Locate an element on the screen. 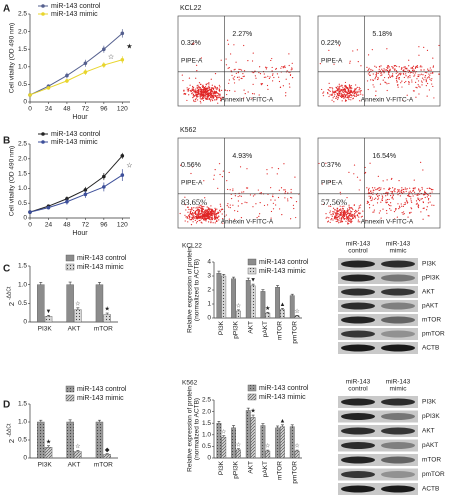 The width and height of the screenshot is (462, 500). flow-x-label: Annexin V-FITC-A is located at coordinates (387, 222).